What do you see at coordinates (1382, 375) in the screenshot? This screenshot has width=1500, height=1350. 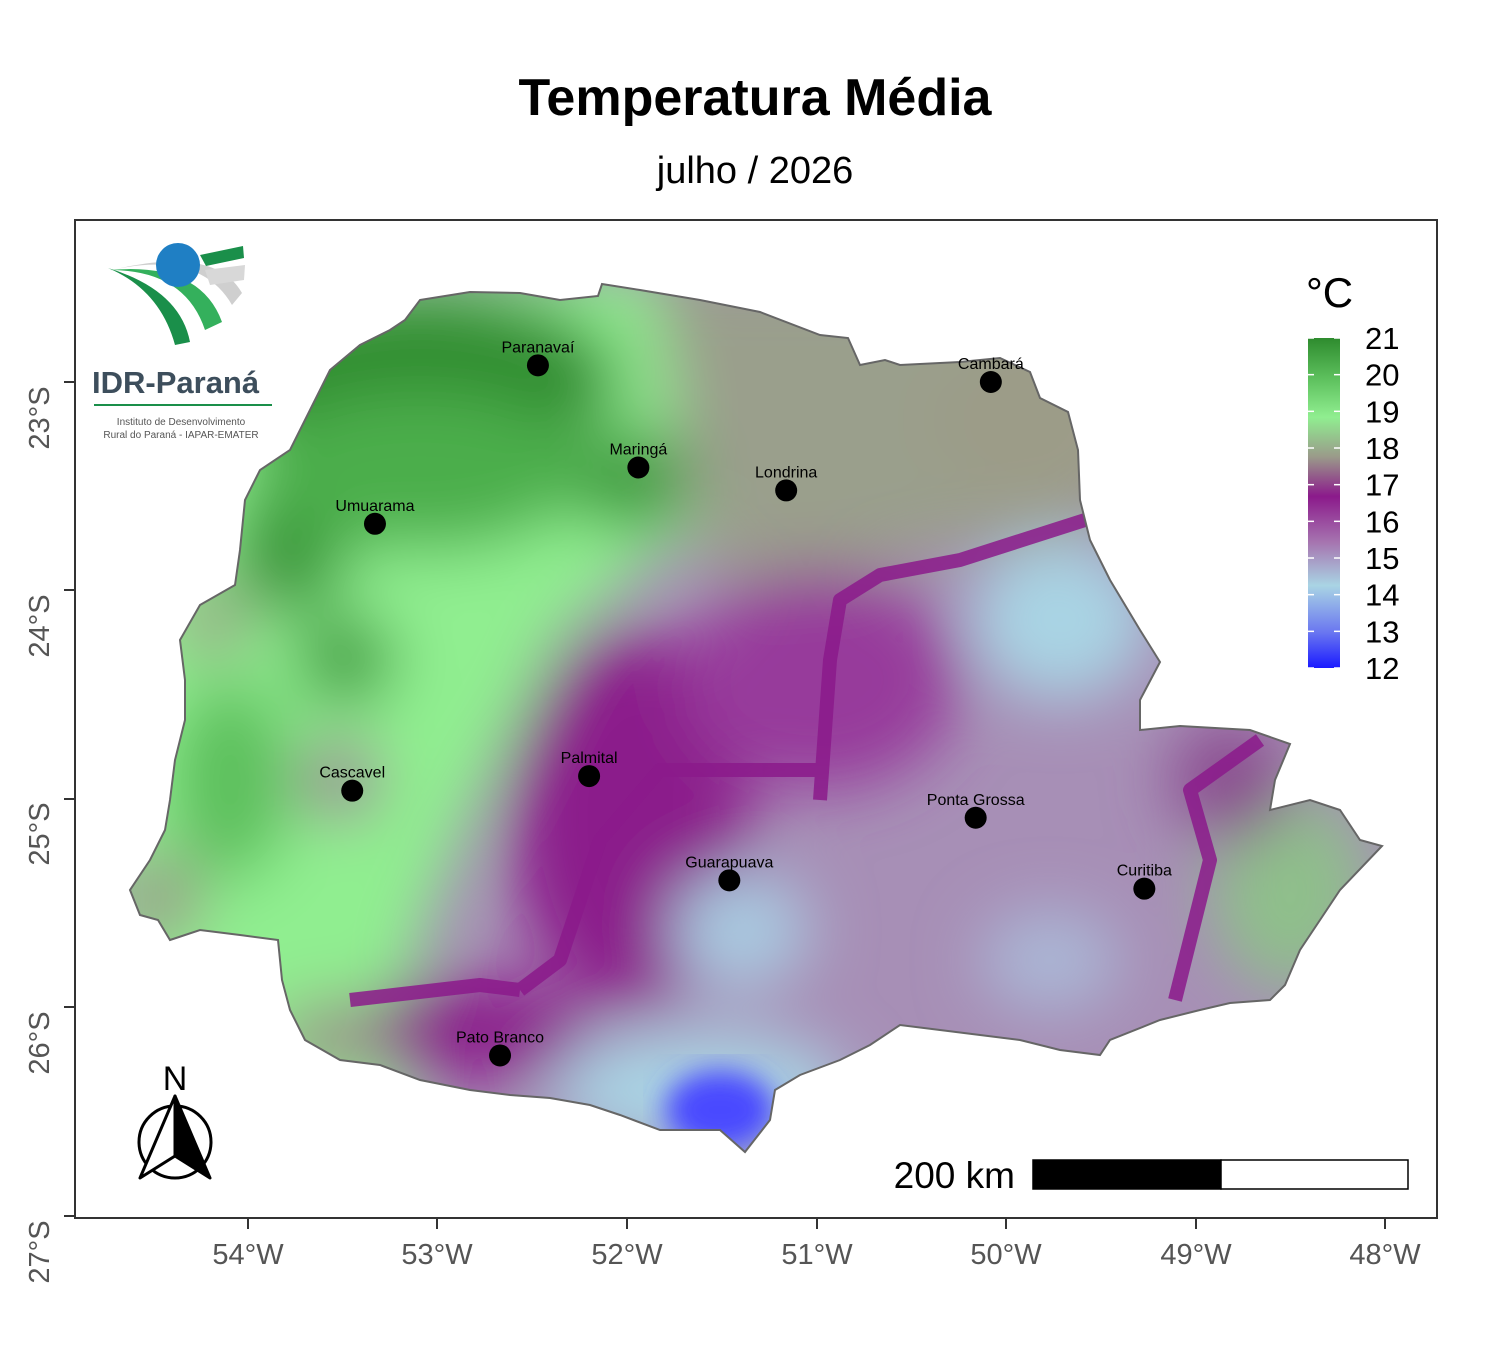 I see `legend-tick-label: 20` at bounding box center [1382, 375].